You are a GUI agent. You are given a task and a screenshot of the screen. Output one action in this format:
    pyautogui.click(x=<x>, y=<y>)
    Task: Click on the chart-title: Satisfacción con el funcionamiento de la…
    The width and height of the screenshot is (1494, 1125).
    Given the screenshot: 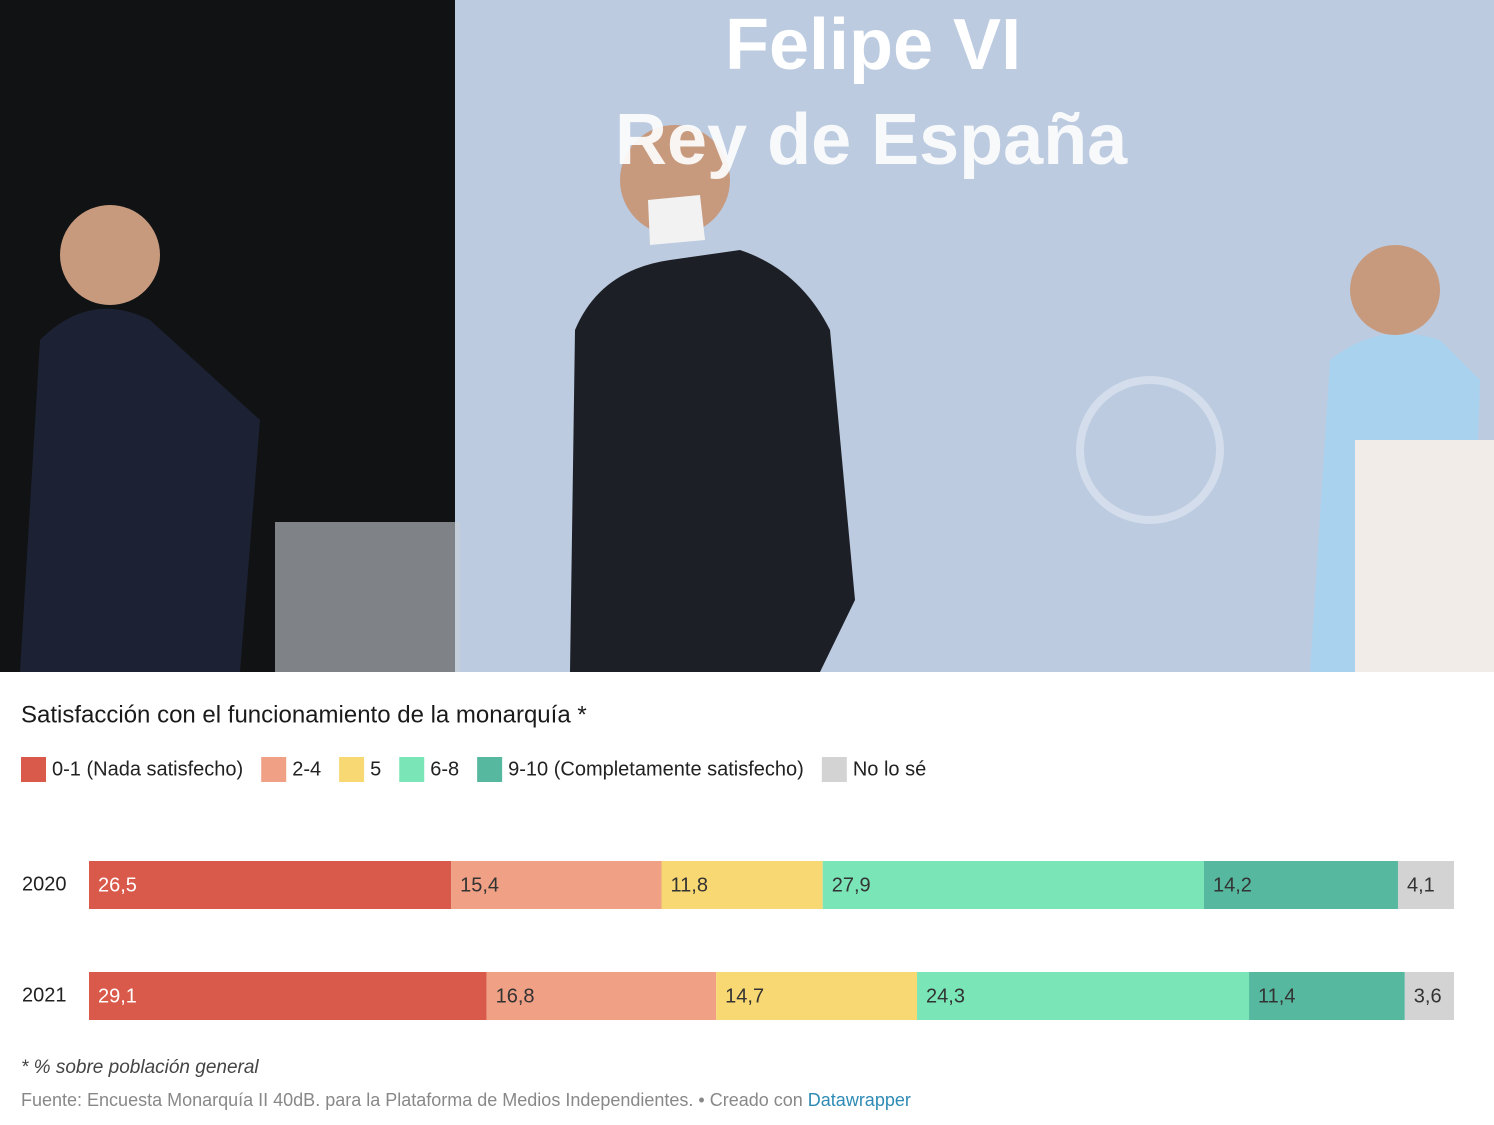 What is the action you would take?
    pyautogui.click(x=304, y=714)
    